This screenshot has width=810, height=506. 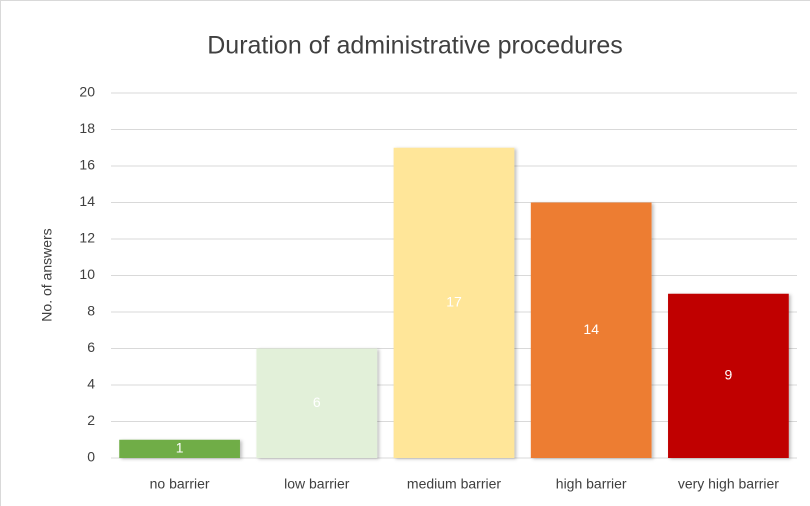 I want to click on data-label: 6, so click(x=317, y=402).